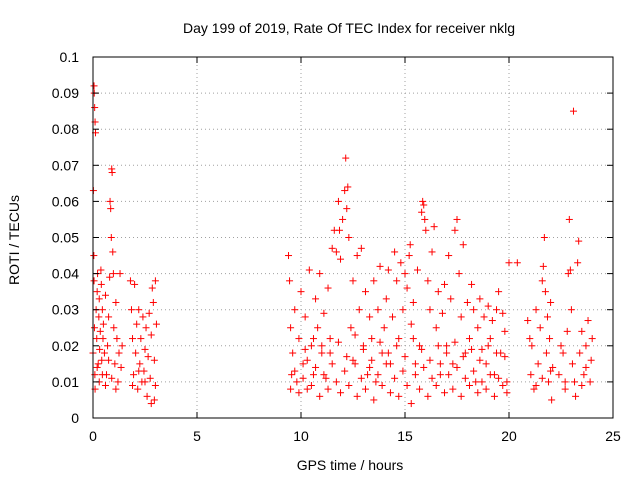 The height and width of the screenshot is (480, 640). Describe the element at coordinates (70, 57) in the screenshot. I see `y-tick-label: 0.1` at that location.